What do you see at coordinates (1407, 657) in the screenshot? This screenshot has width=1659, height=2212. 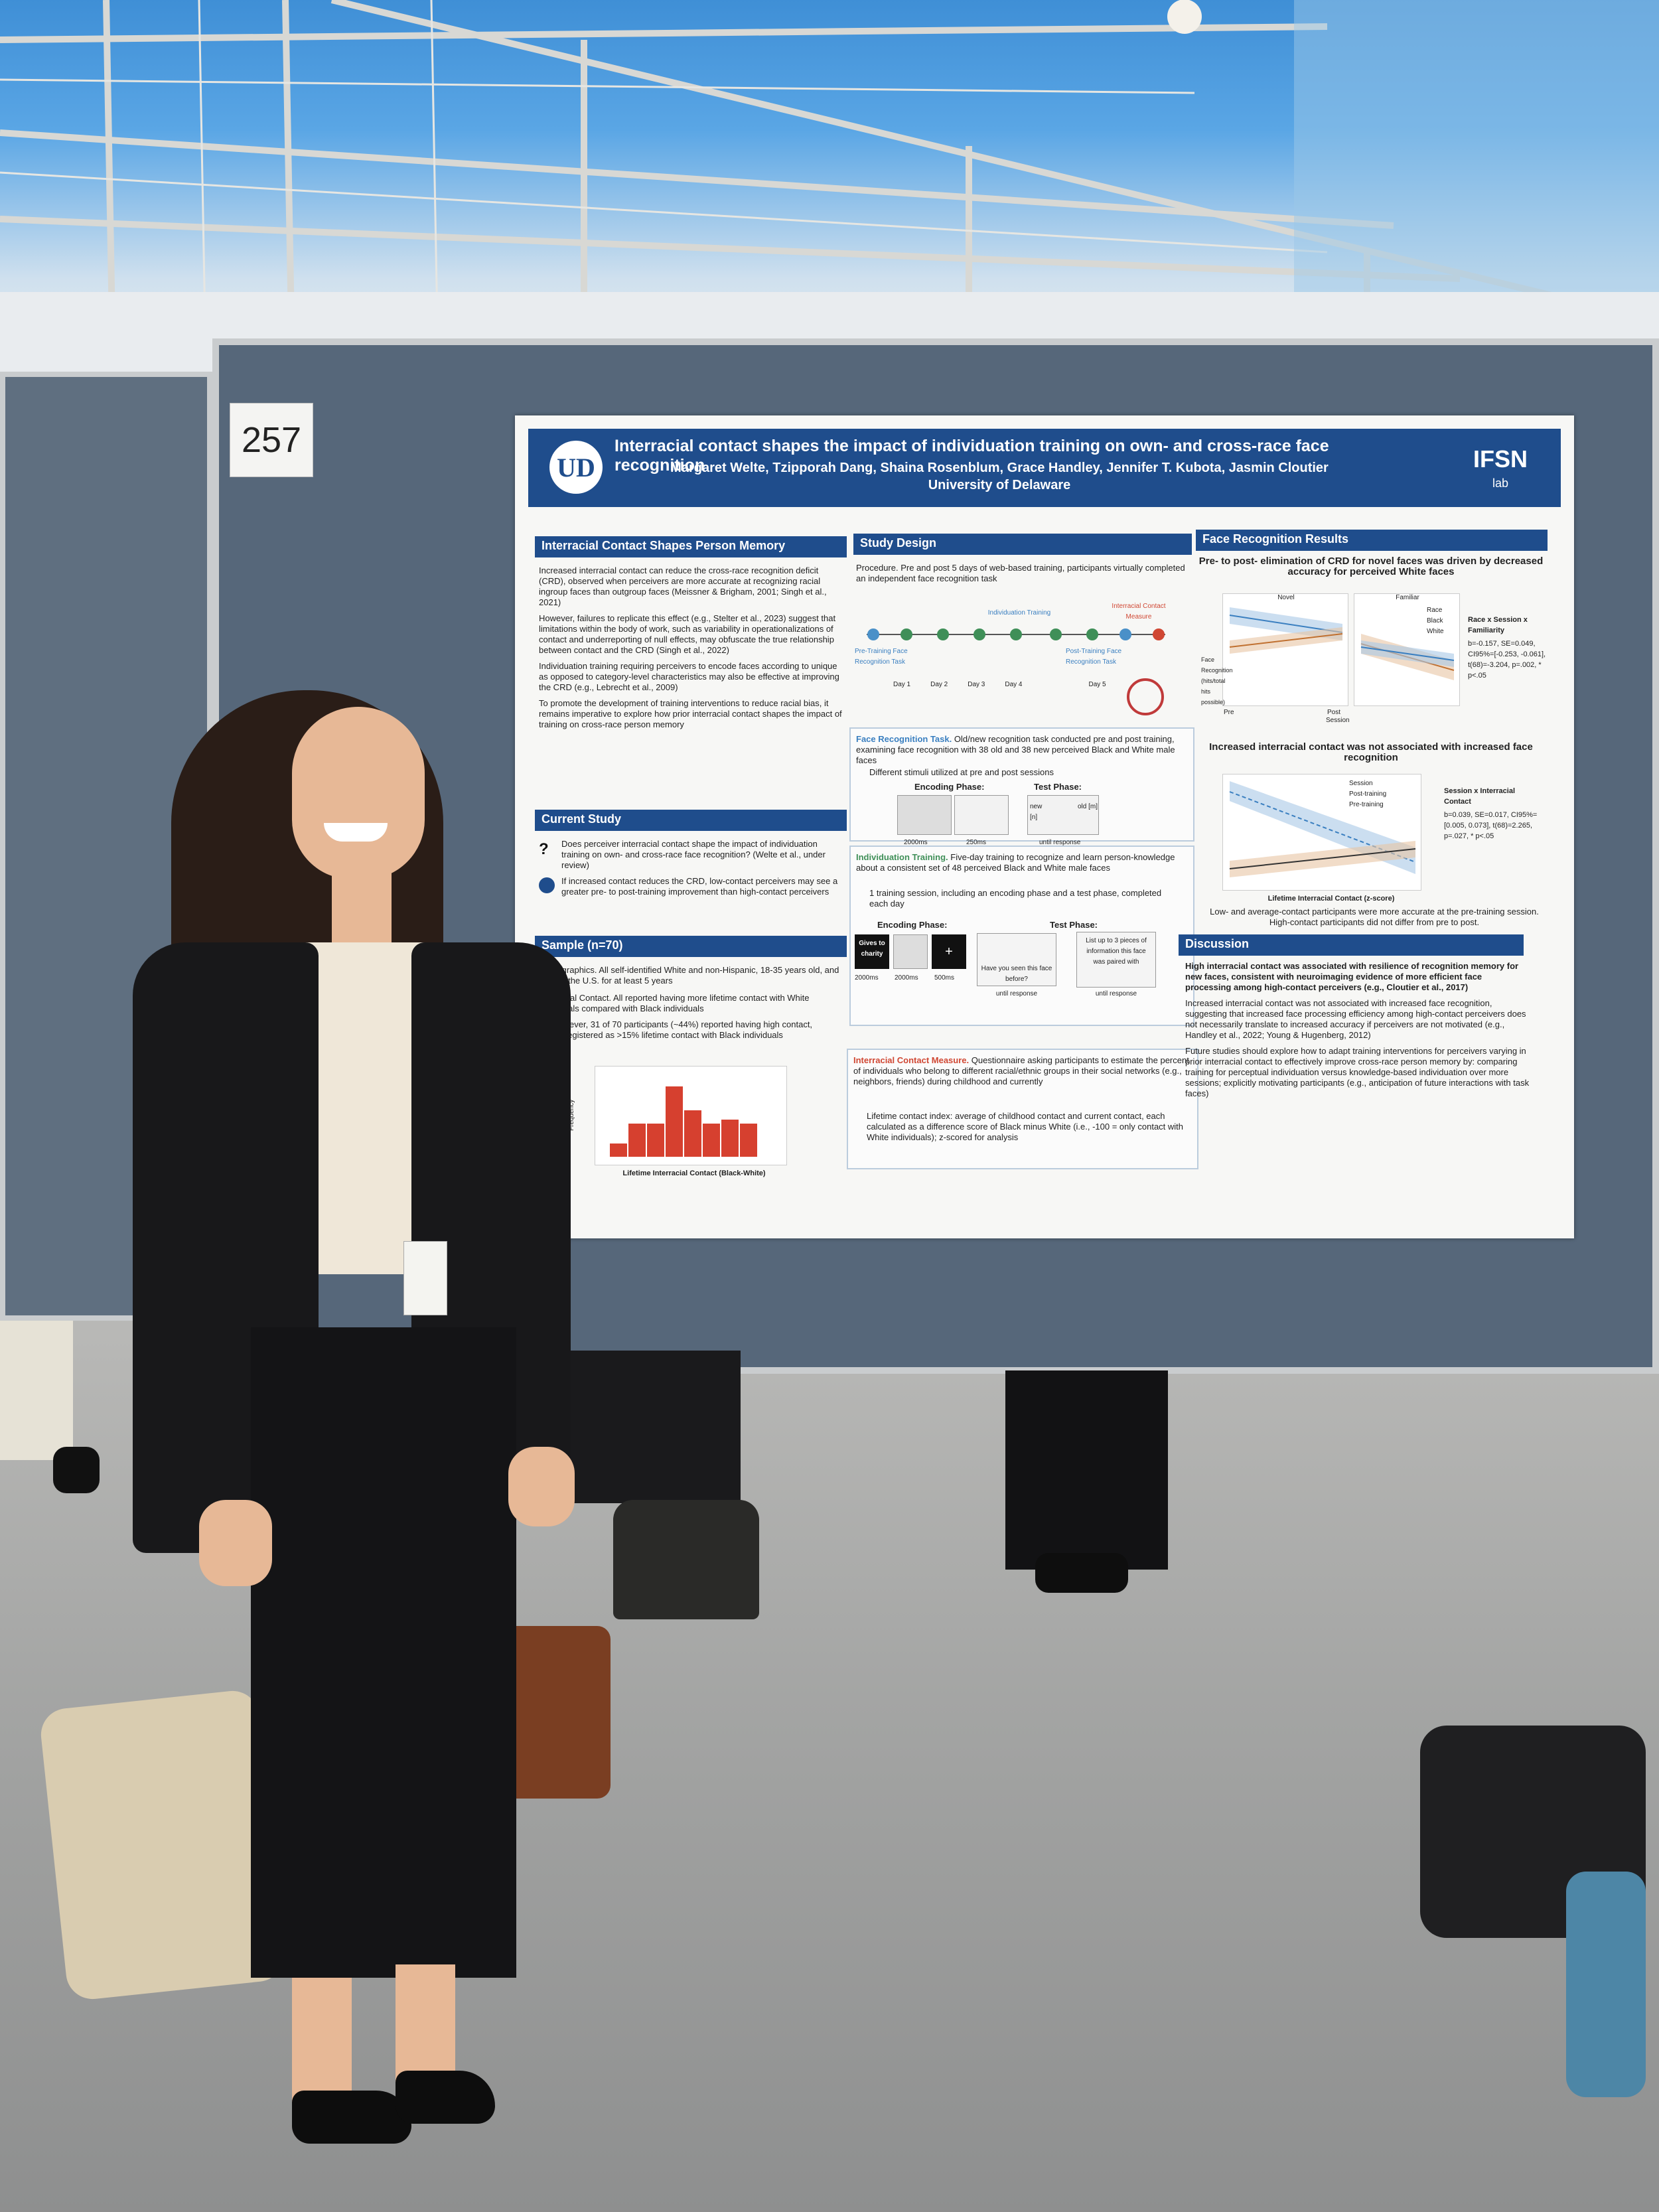 I see `familiar-plot-lines` at bounding box center [1407, 657].